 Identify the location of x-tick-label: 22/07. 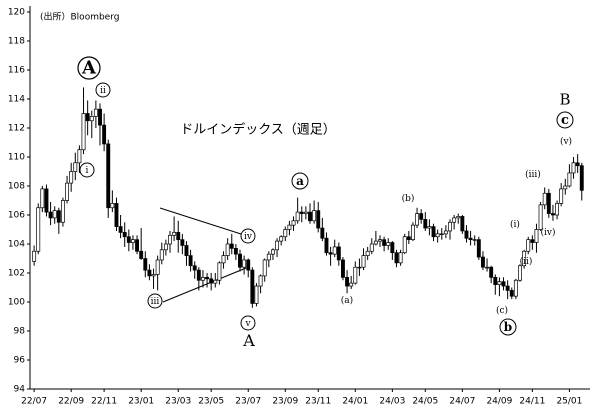
(34, 402).